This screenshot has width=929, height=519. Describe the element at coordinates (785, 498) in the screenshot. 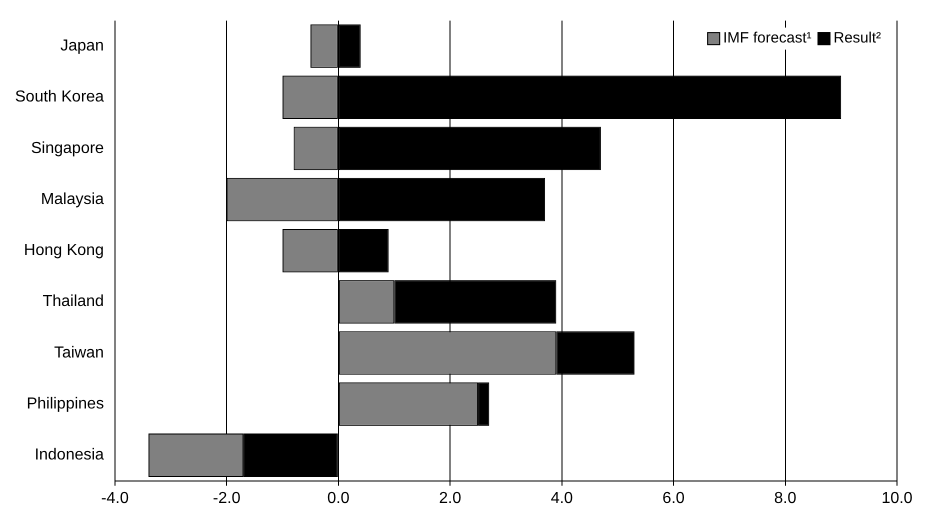

I see `x-tick-label: 8.0` at that location.